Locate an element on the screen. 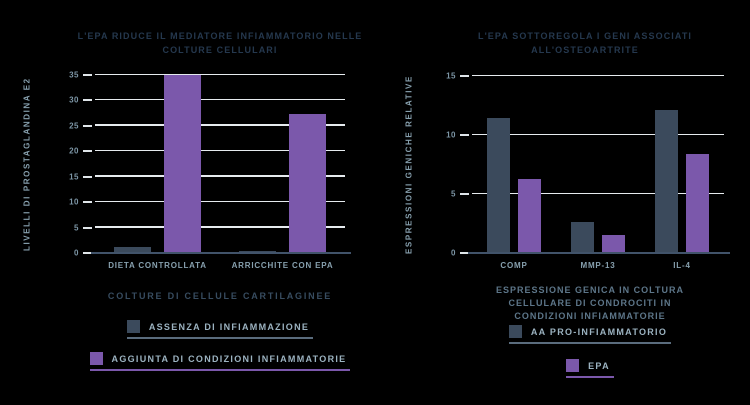 Image resolution: width=750 pixels, height=405 pixels. legend-row: ASSENZA DI INFIAMMAZIONE is located at coordinates (220, 329).